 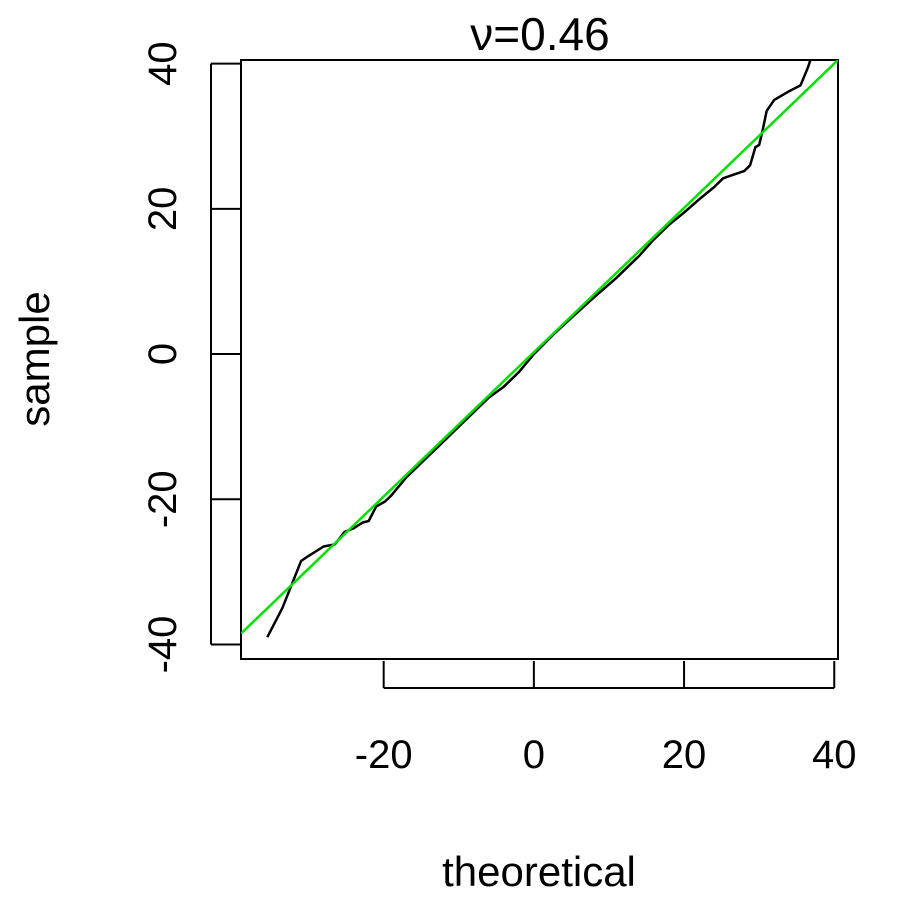 What do you see at coordinates (606, 719) in the screenshot?
I see `x-axis: -20 0 20 40` at bounding box center [606, 719].